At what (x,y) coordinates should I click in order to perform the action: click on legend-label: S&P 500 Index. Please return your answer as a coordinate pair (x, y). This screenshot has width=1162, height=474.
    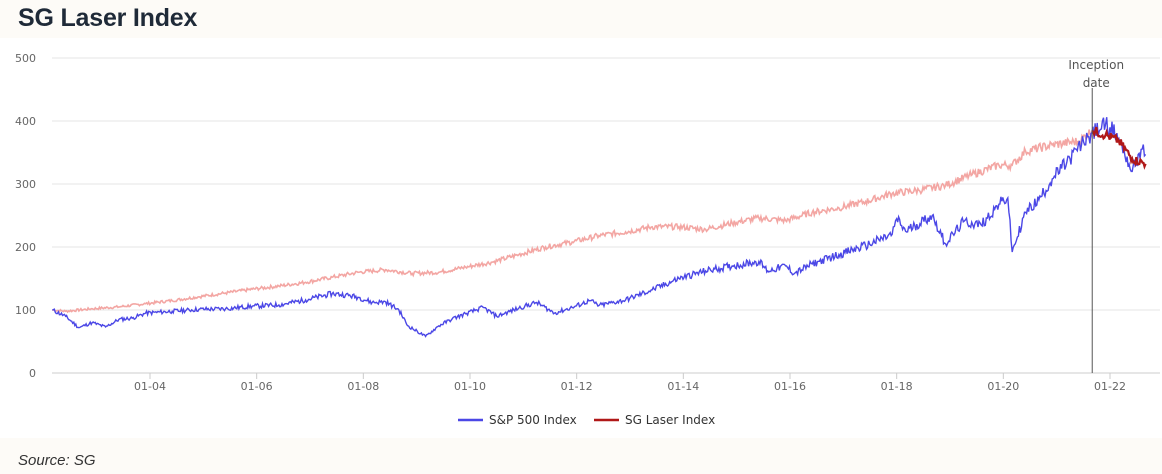
    Looking at the image, I should click on (533, 420).